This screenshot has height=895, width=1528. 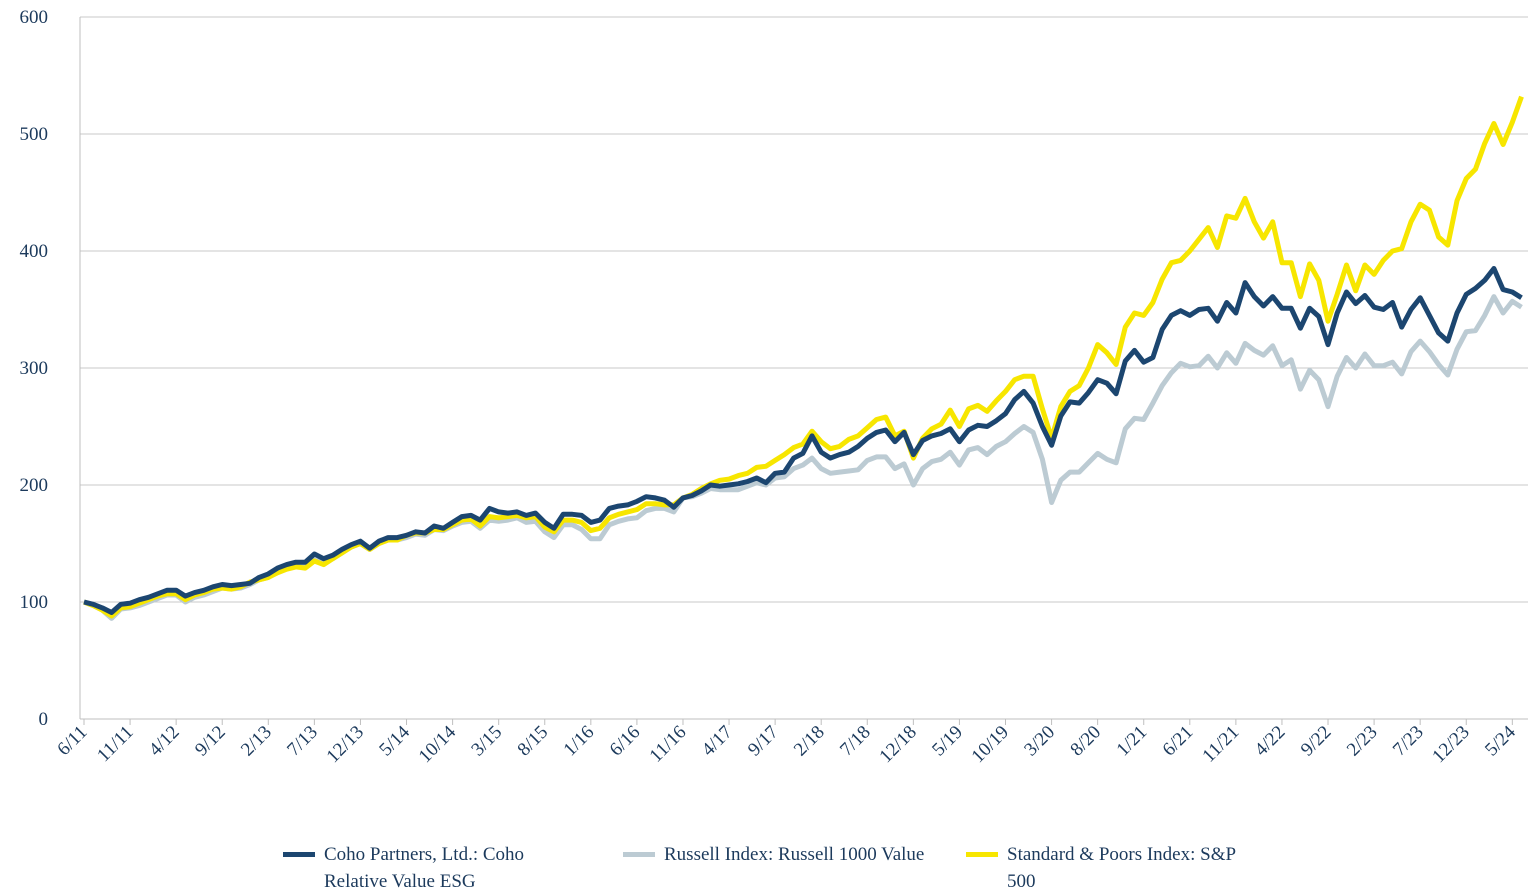 What do you see at coordinates (72, 741) in the screenshot?
I see `x-tick-label: 6/11` at bounding box center [72, 741].